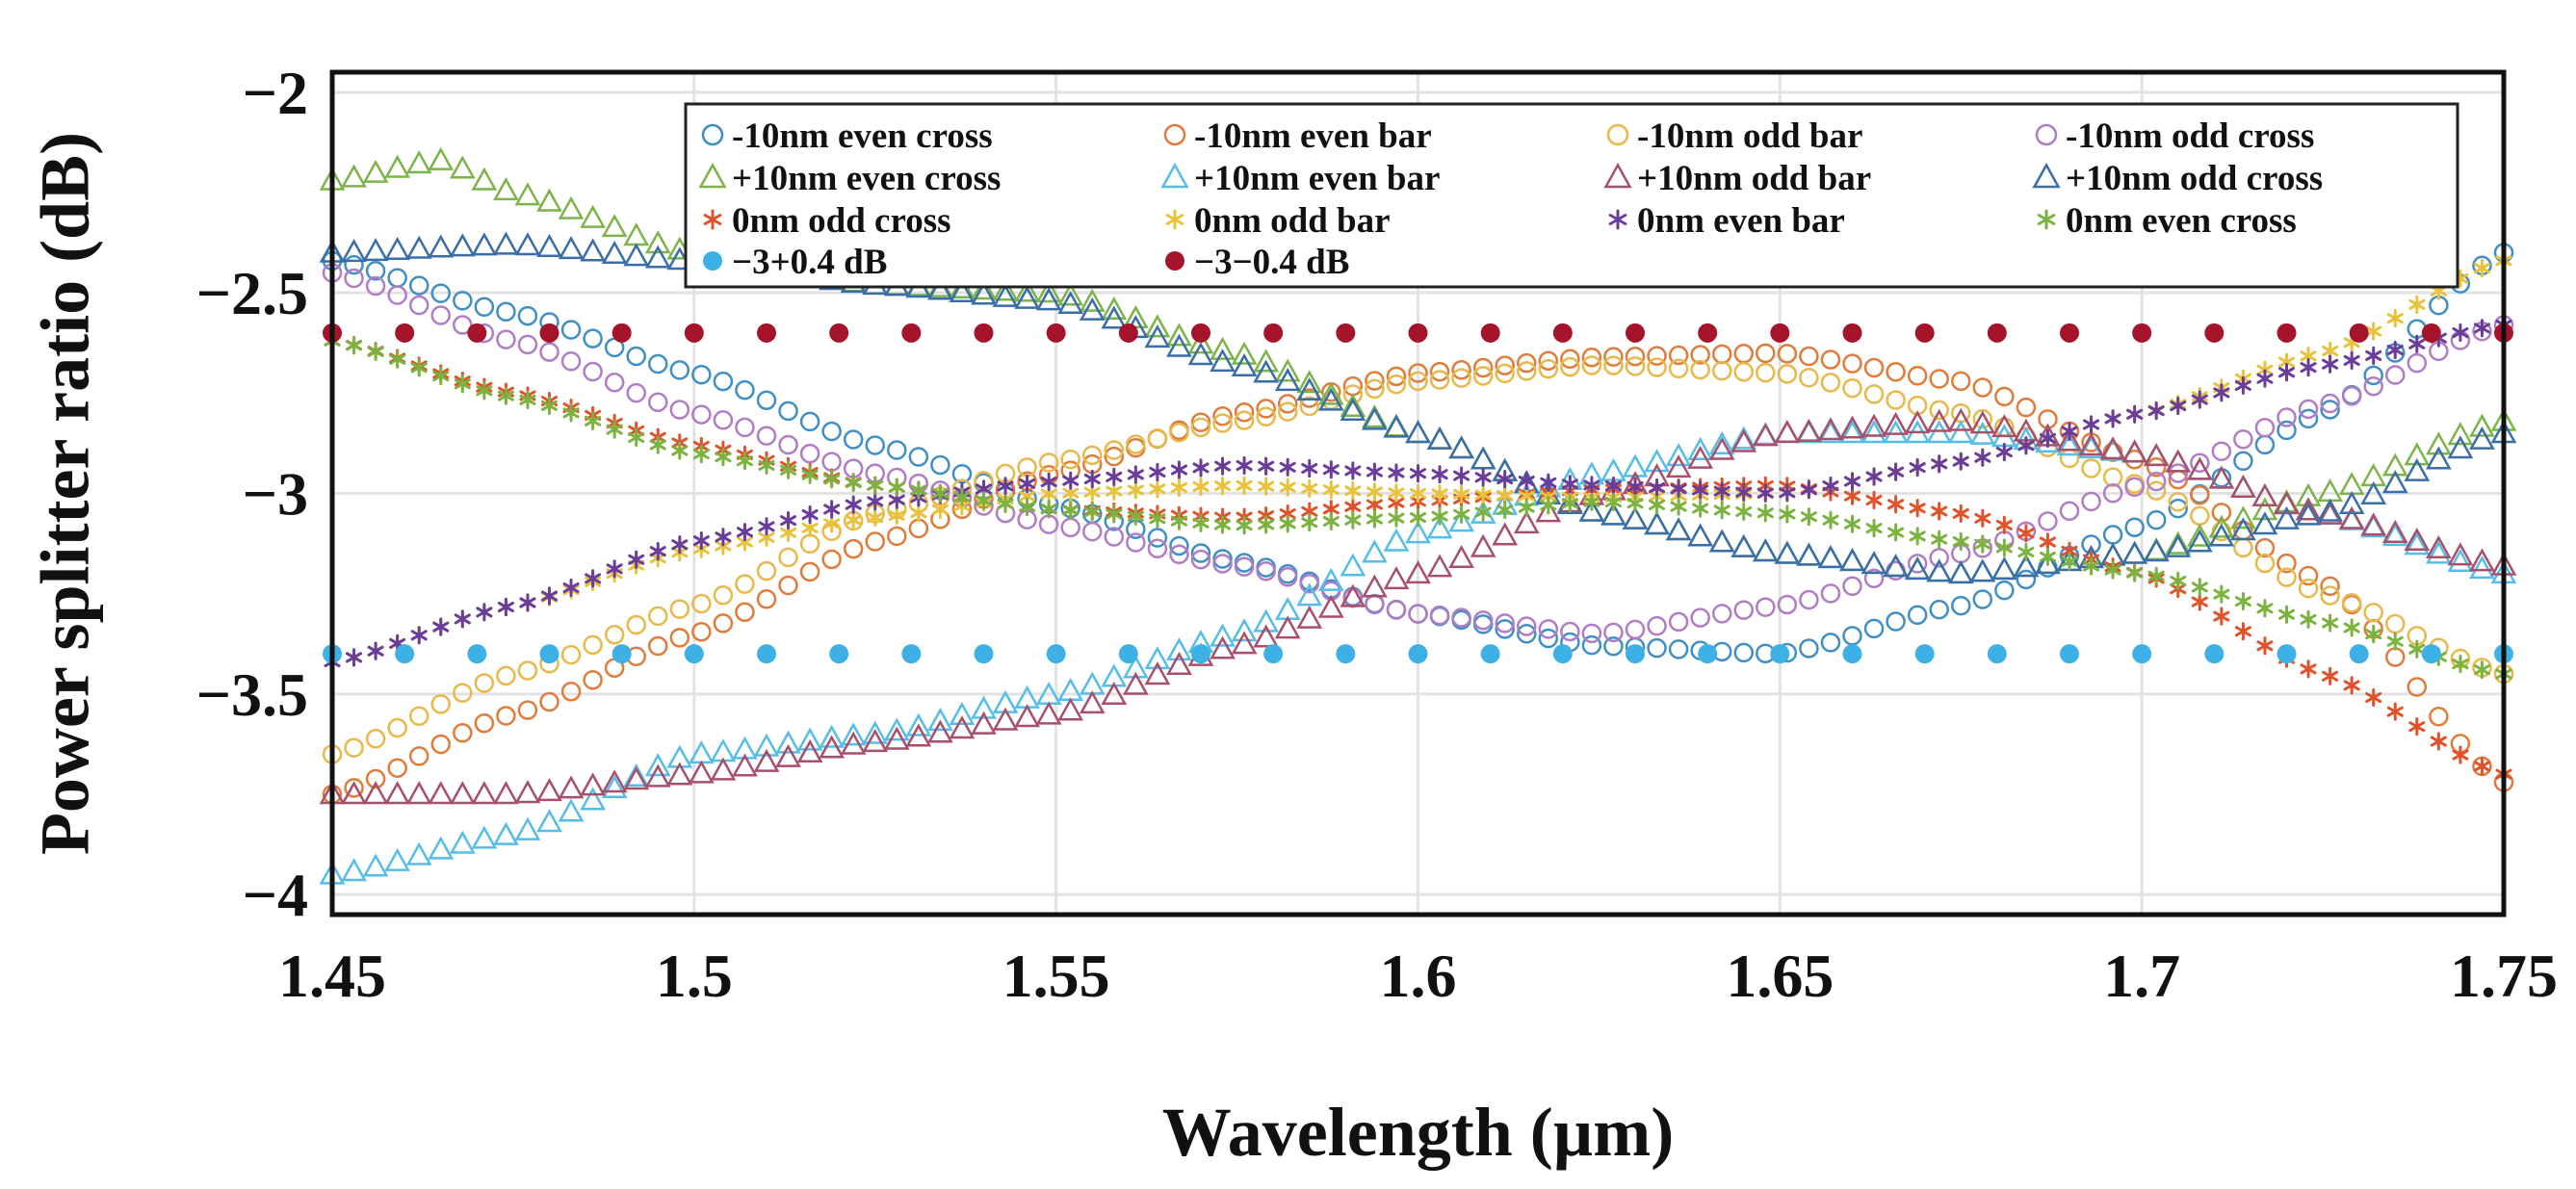  I want to click on legend-label: 0nm odd bar, so click(1292, 221).